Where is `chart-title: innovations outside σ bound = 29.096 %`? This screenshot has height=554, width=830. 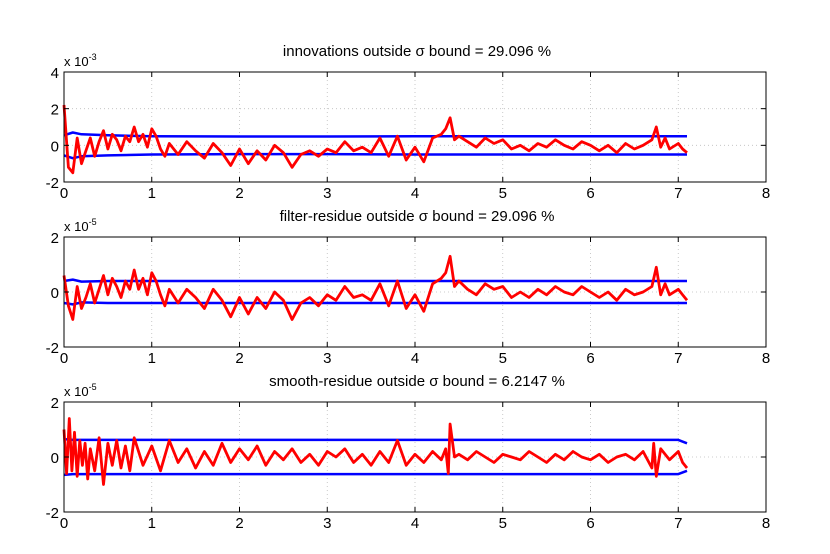
chart-title: innovations outside σ bound = 29.096 % is located at coordinates (417, 51).